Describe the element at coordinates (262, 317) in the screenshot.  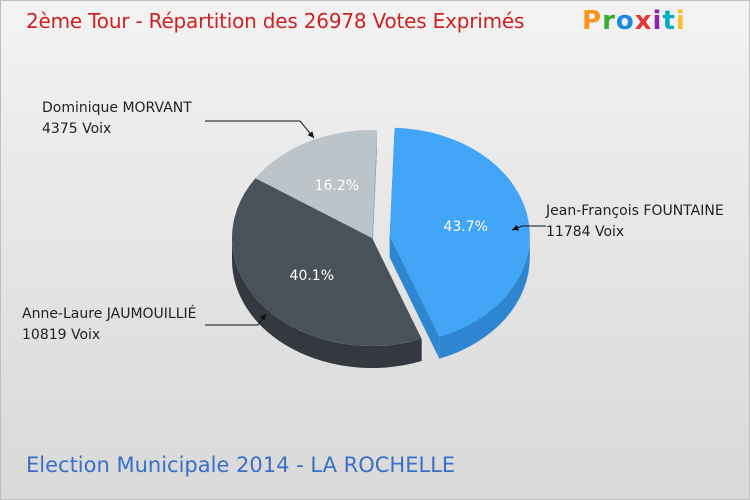
I see `leader-arrow-jaumouillie` at that location.